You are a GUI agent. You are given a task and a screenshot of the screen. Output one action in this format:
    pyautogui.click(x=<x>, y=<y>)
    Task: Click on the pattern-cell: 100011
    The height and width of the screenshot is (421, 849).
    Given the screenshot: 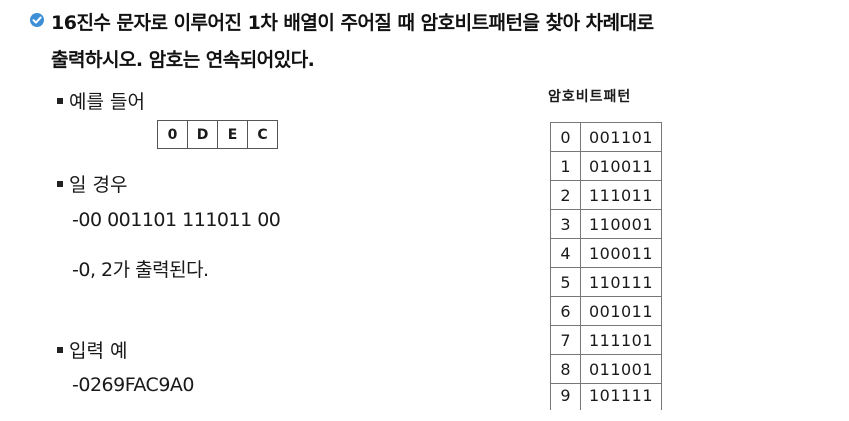 What is the action you would take?
    pyautogui.click(x=621, y=253)
    